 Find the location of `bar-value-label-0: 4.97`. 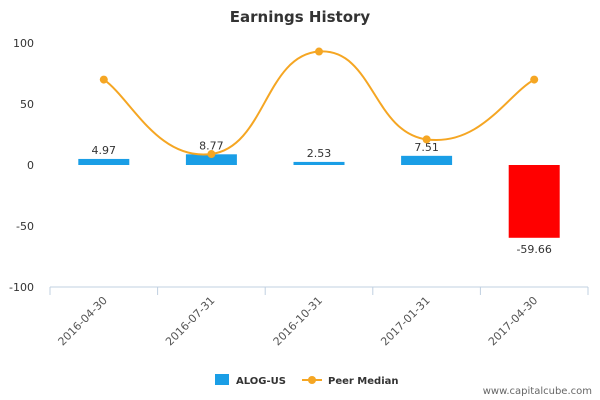

bar-value-label-0: 4.97 is located at coordinates (104, 150).